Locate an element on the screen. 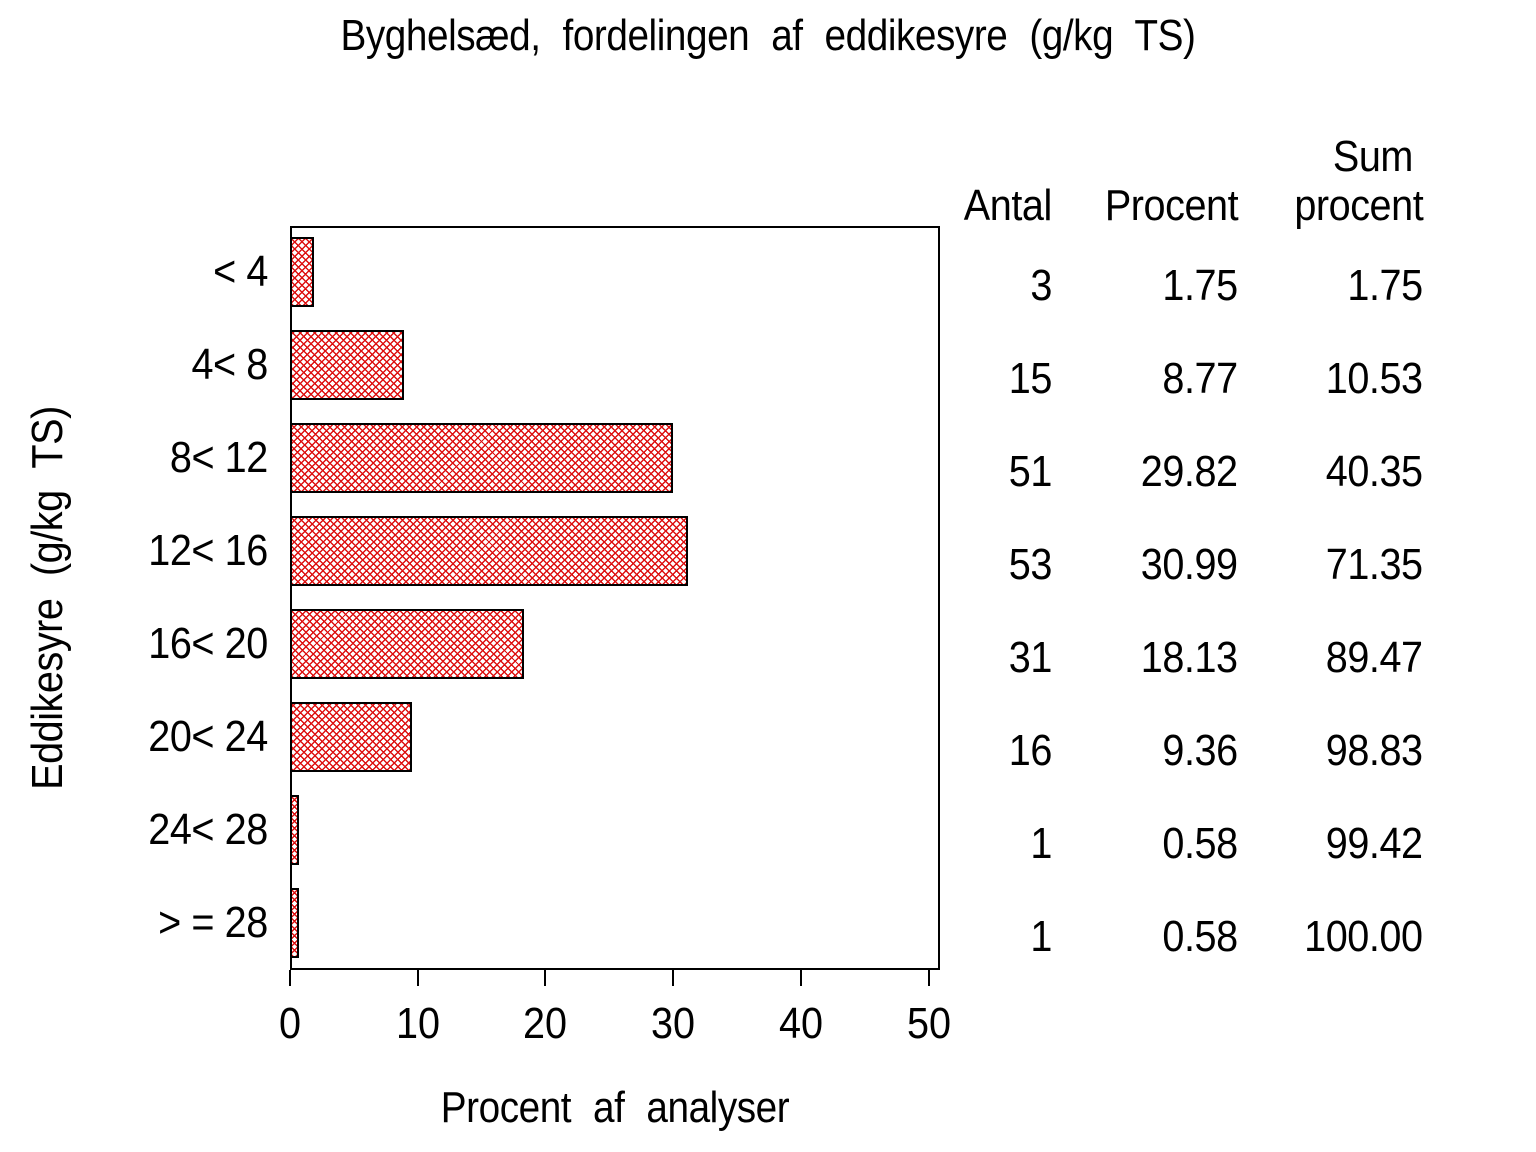 This screenshot has height=1152, width=1536. table-cell: 30.99 is located at coordinates (1189, 564).